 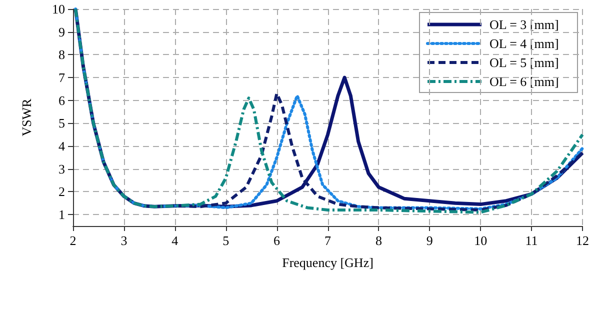 What do you see at coordinates (61, 32) in the screenshot?
I see `y-tick-label: 9` at bounding box center [61, 32].